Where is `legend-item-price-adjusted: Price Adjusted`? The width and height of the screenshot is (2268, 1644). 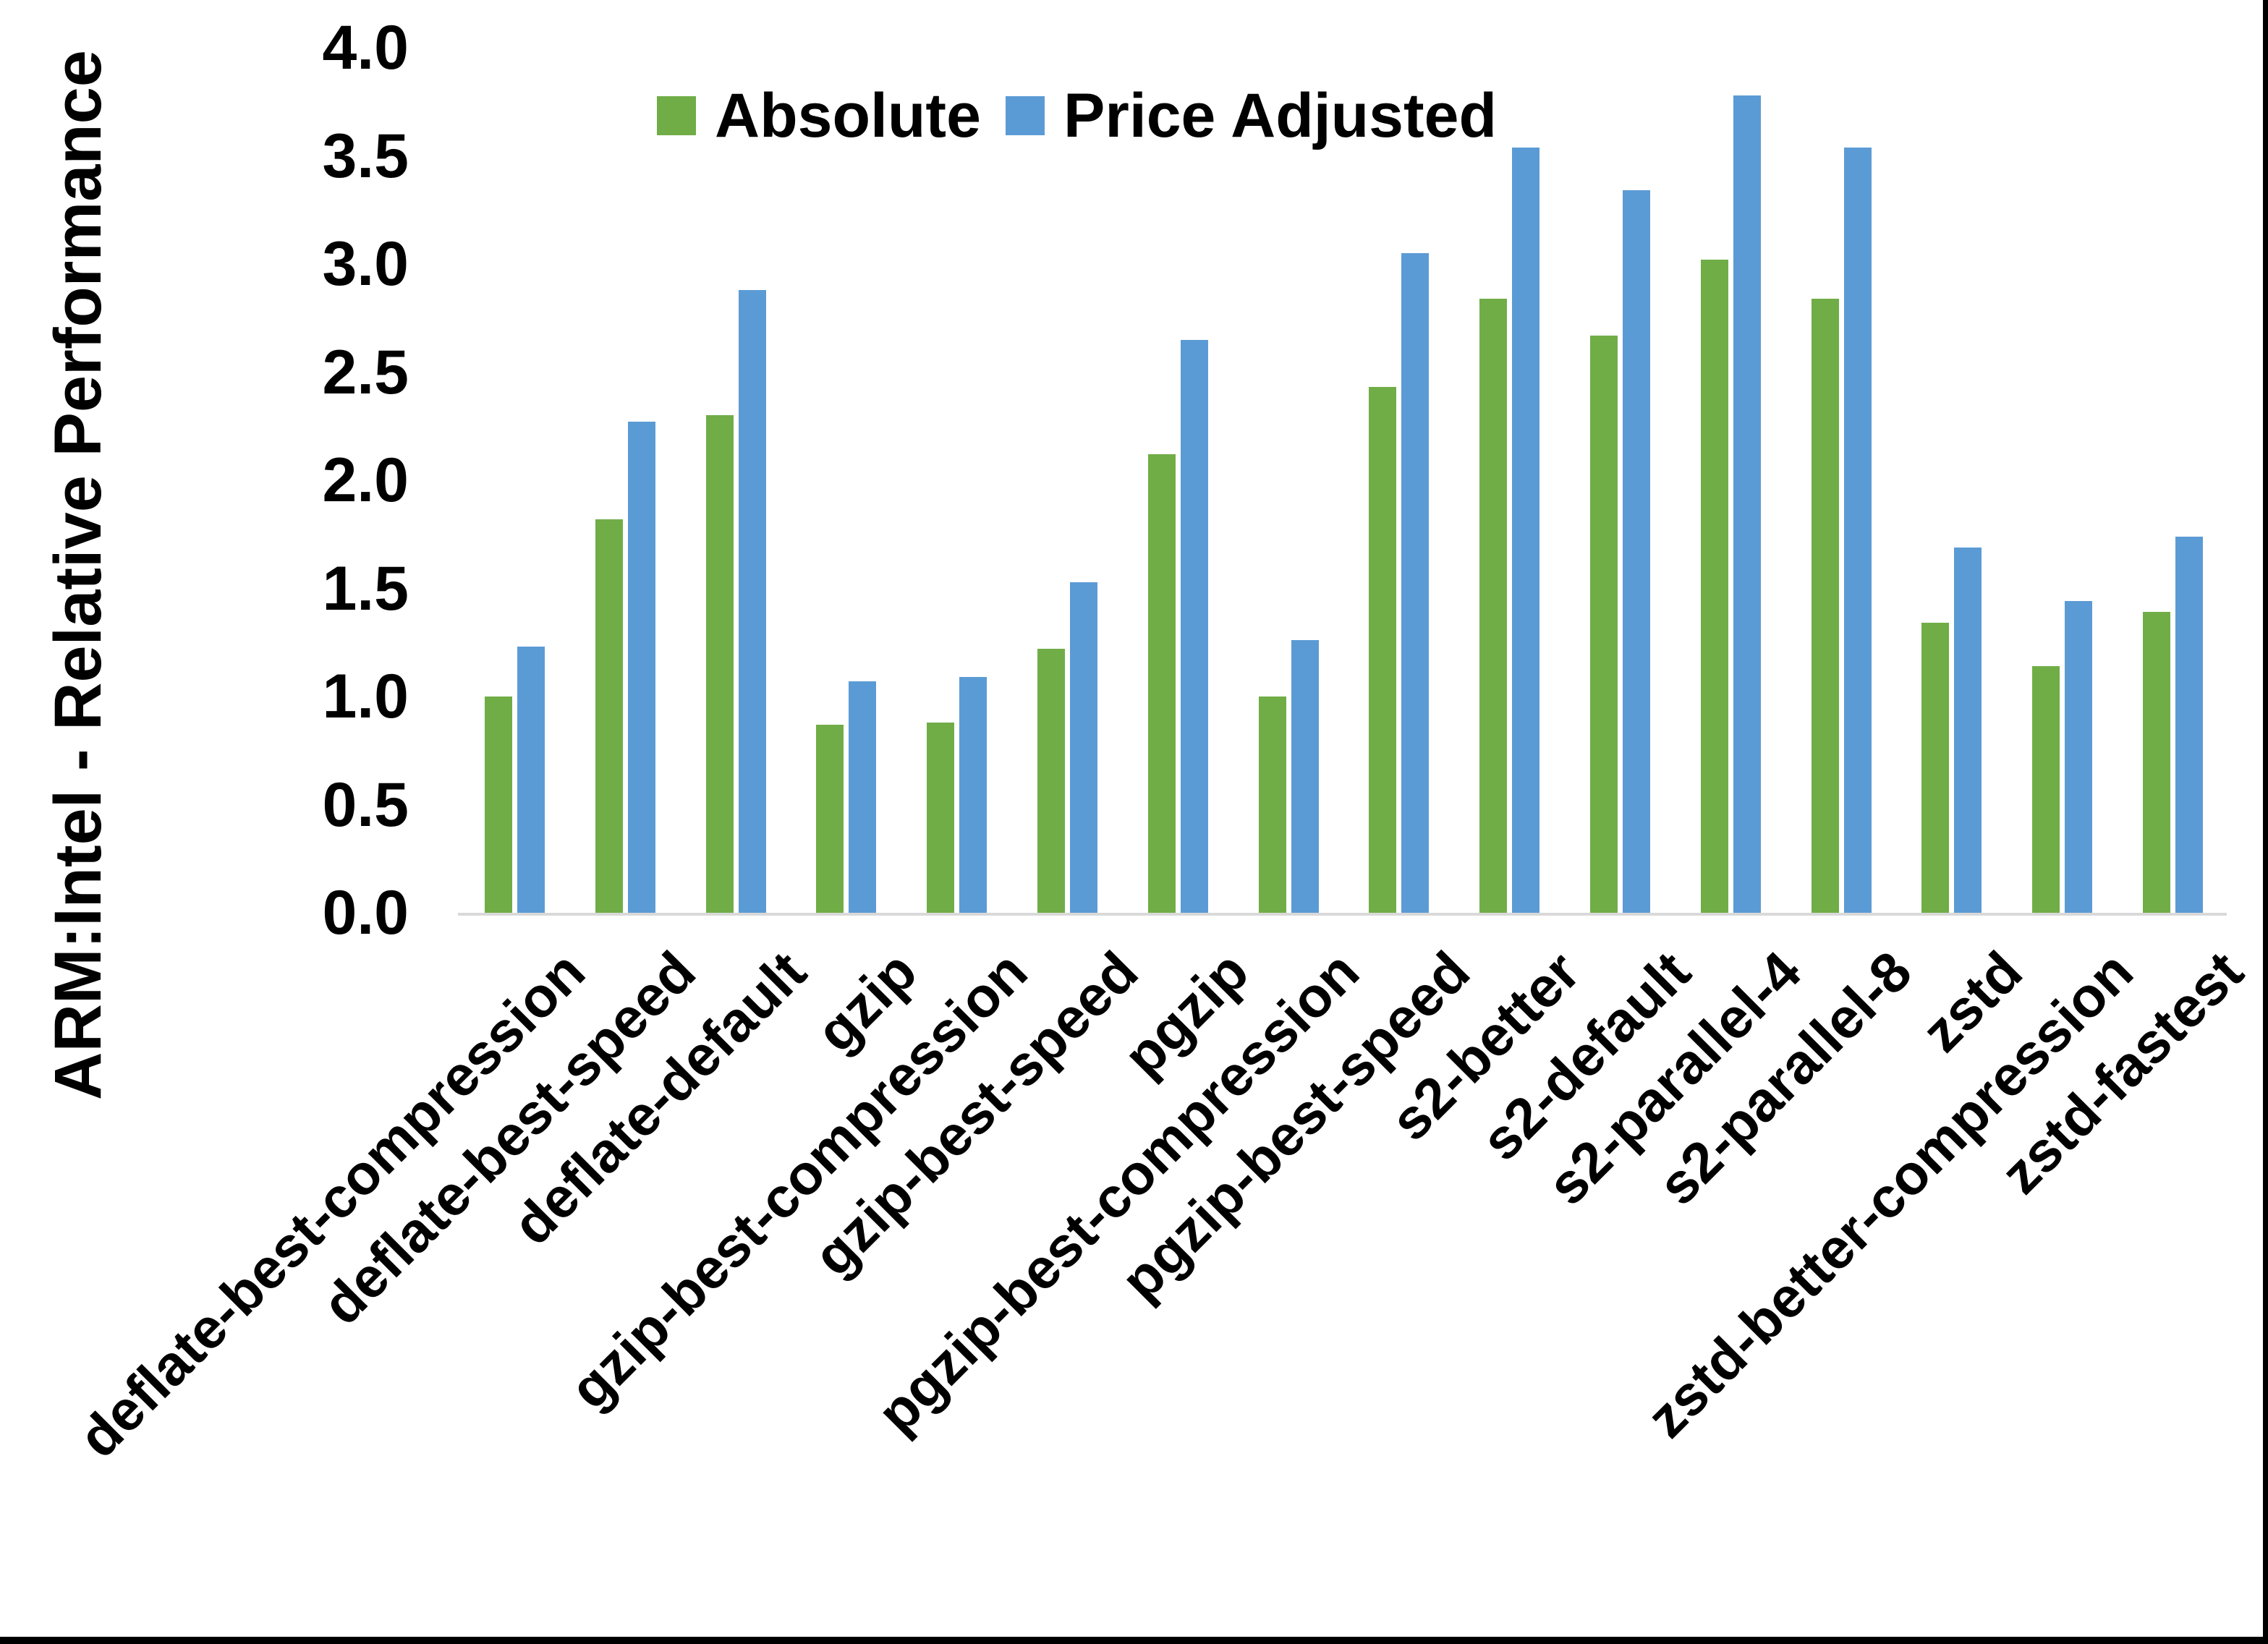 legend-item-price-adjusted: Price Adjusted is located at coordinates (1251, 116).